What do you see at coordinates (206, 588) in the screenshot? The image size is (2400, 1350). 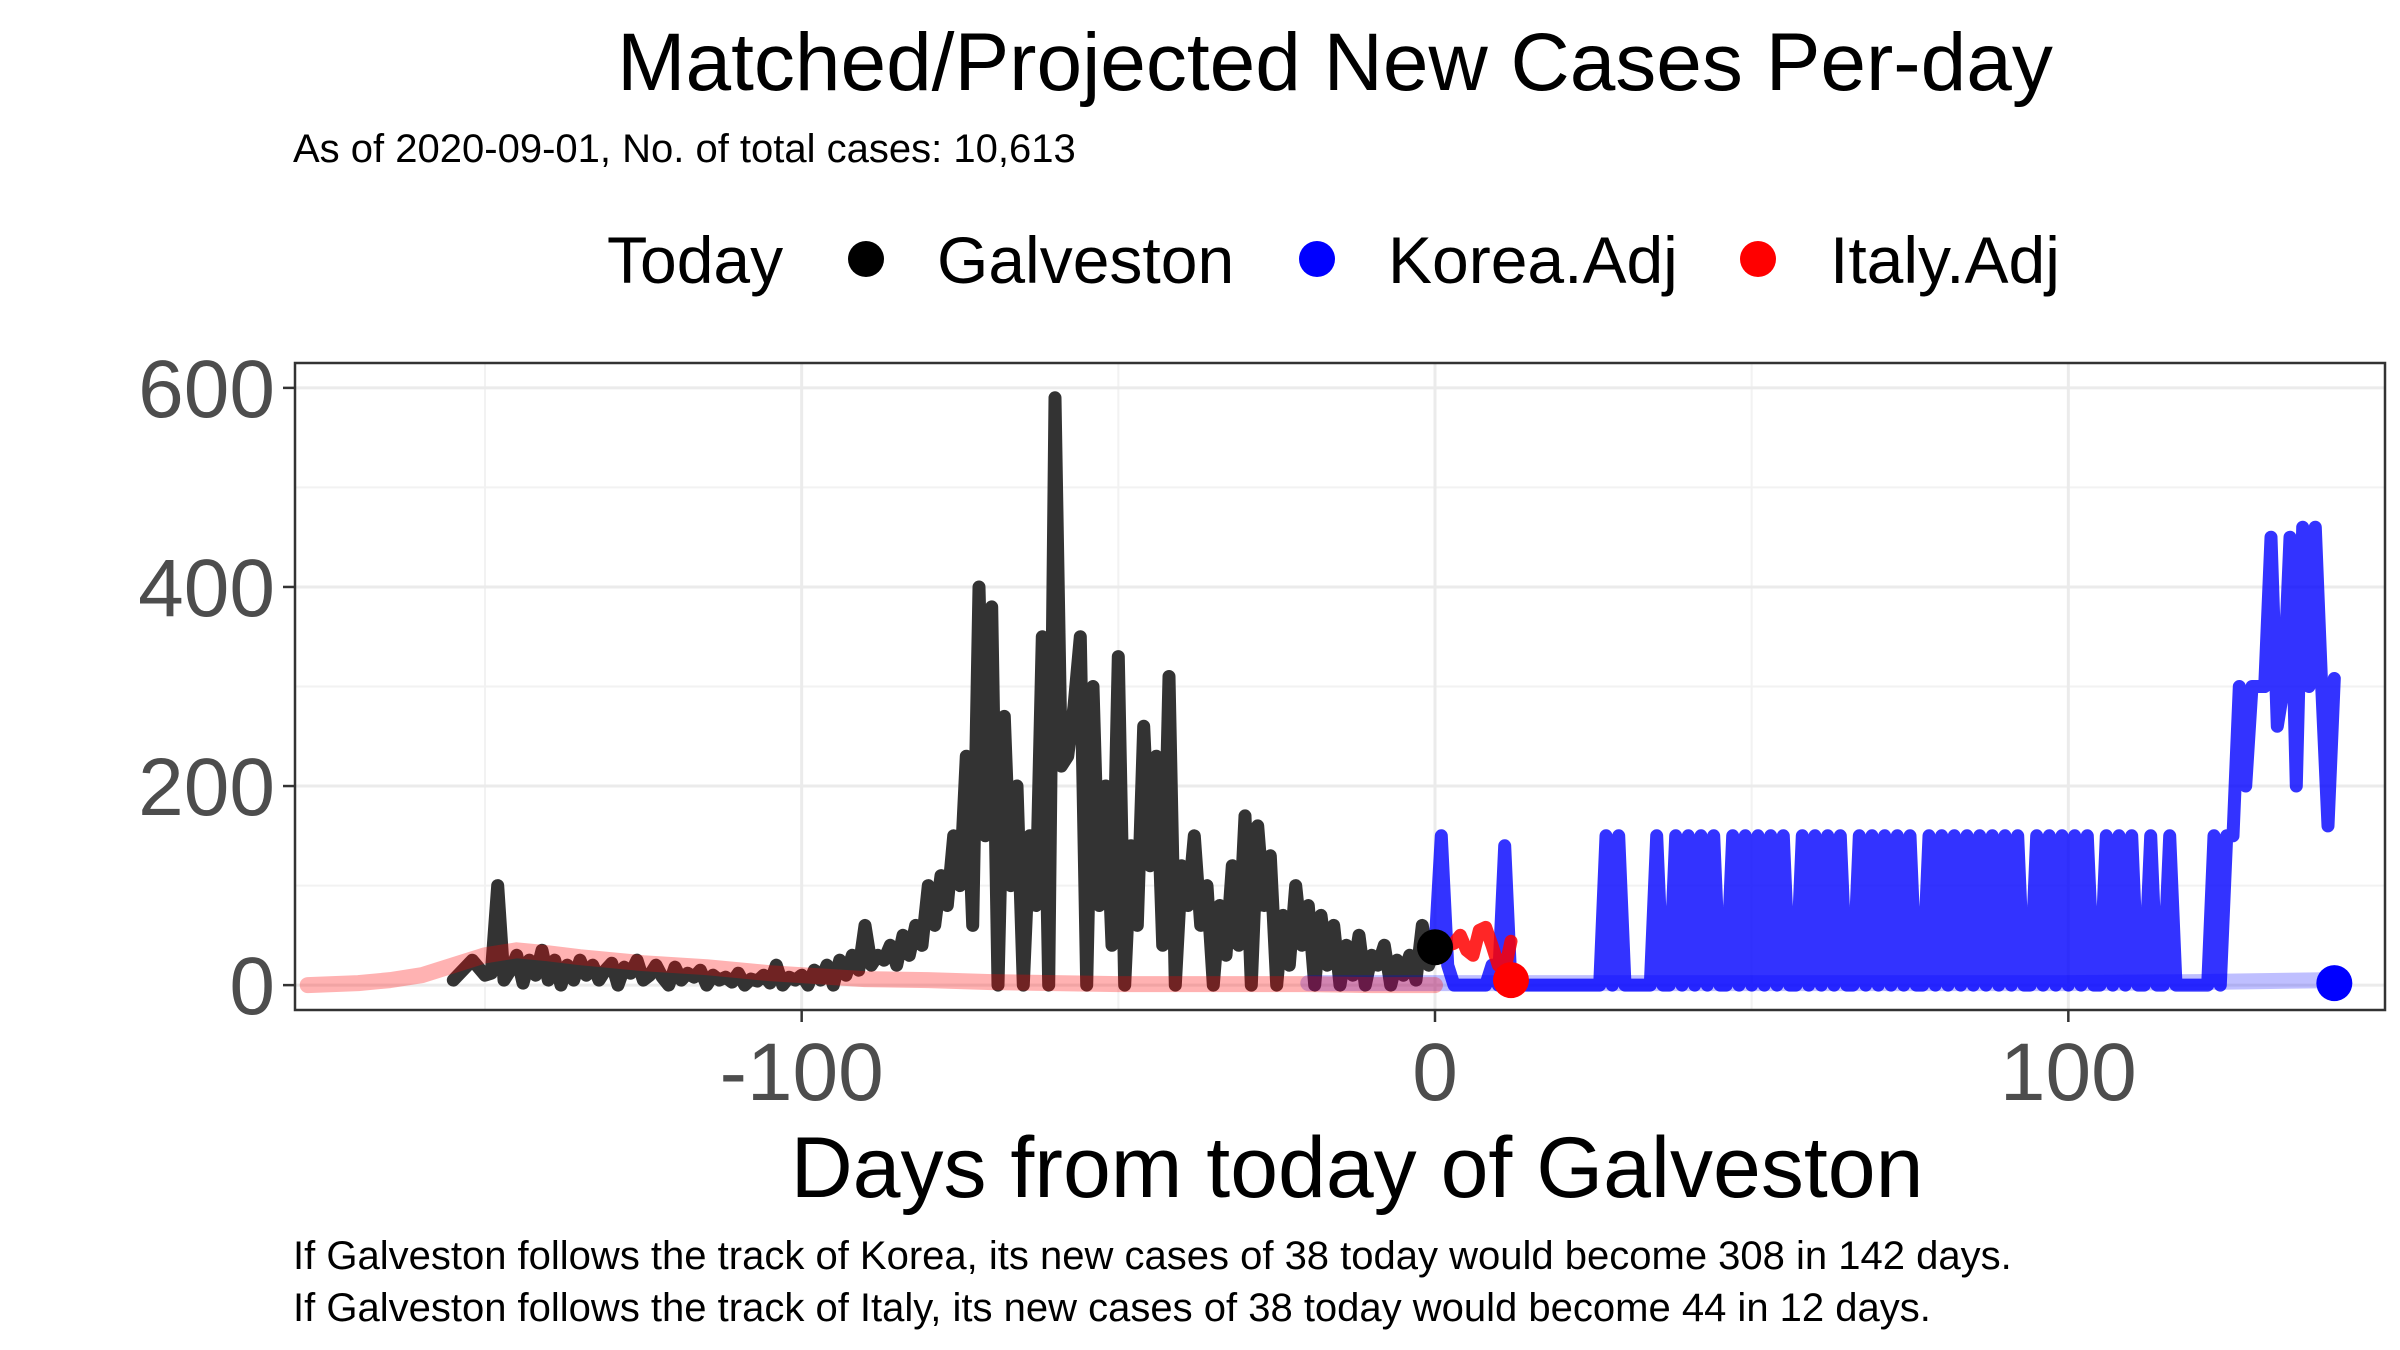 I see `y-tick-label: 400` at bounding box center [206, 588].